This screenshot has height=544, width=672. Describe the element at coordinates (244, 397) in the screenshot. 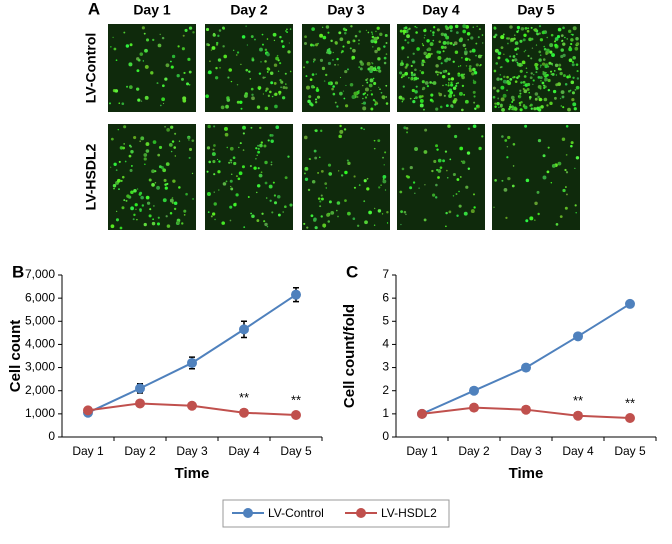

I see `annotation: **` at that location.